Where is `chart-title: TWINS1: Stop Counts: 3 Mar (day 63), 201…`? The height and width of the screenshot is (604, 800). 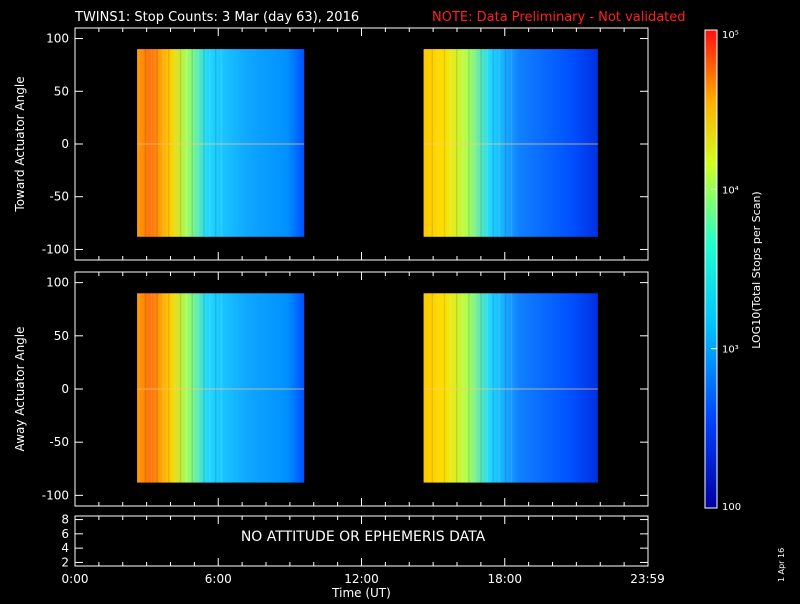 chart-title: TWINS1: Stop Counts: 3 Mar (day 63), 201… is located at coordinates (216, 17).